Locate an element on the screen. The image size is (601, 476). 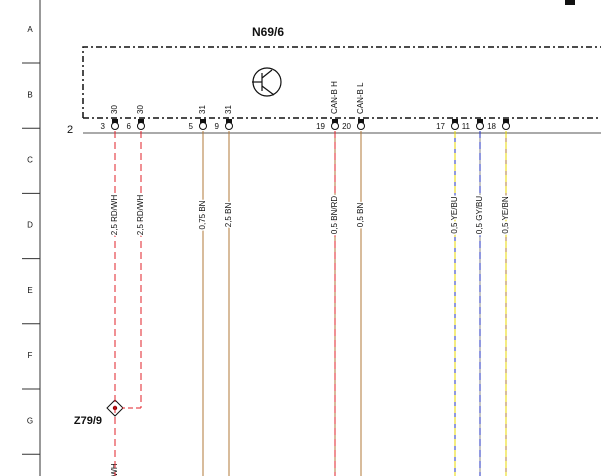
corner-mark is located at coordinates (570, 2).